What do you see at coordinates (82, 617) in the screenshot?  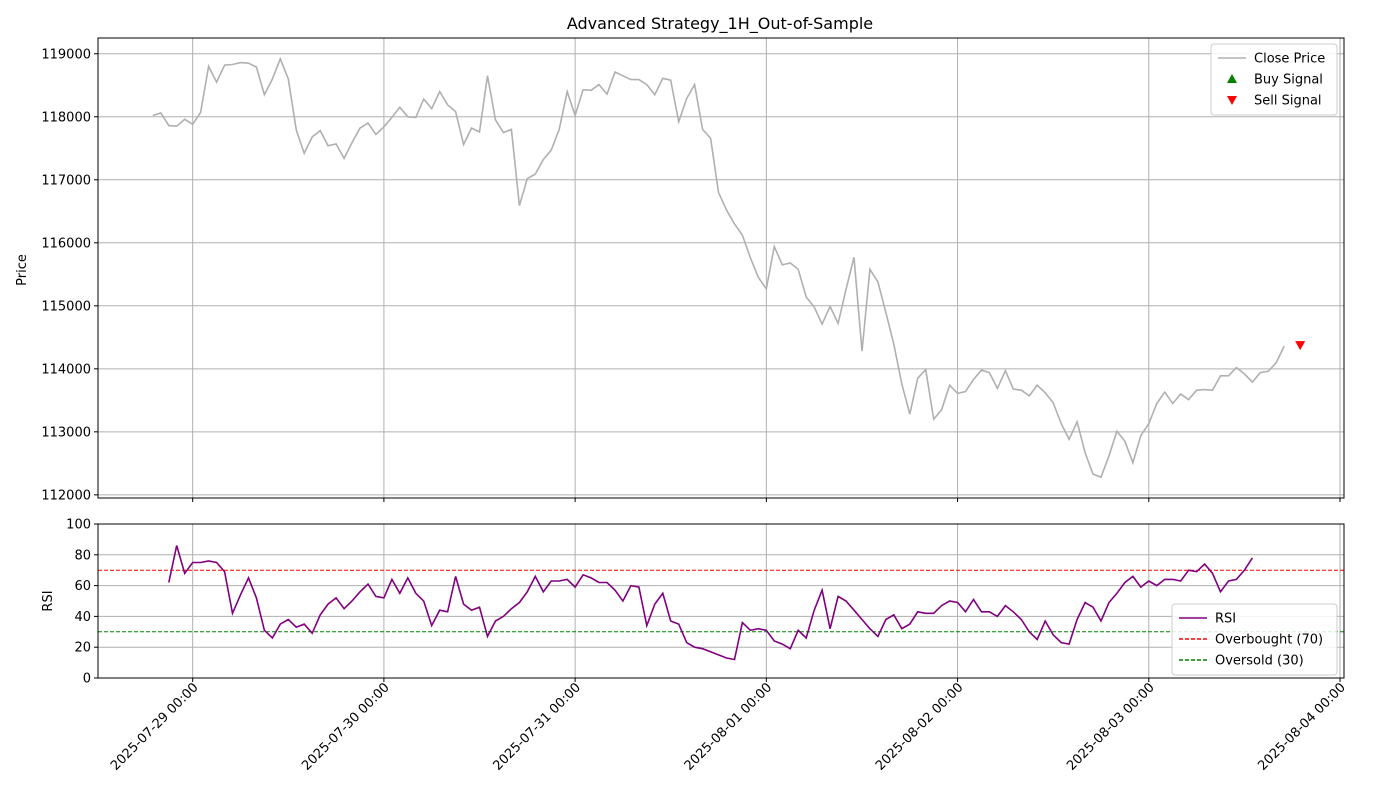 I see `rsi-ytick-label: 40` at bounding box center [82, 617].